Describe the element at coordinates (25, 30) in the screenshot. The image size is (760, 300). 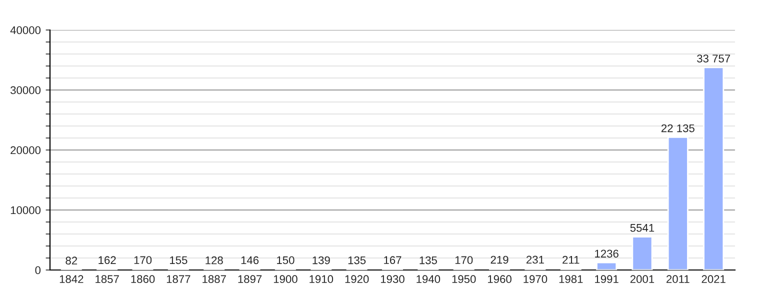
I see `y-tick-label: 40000` at that location.